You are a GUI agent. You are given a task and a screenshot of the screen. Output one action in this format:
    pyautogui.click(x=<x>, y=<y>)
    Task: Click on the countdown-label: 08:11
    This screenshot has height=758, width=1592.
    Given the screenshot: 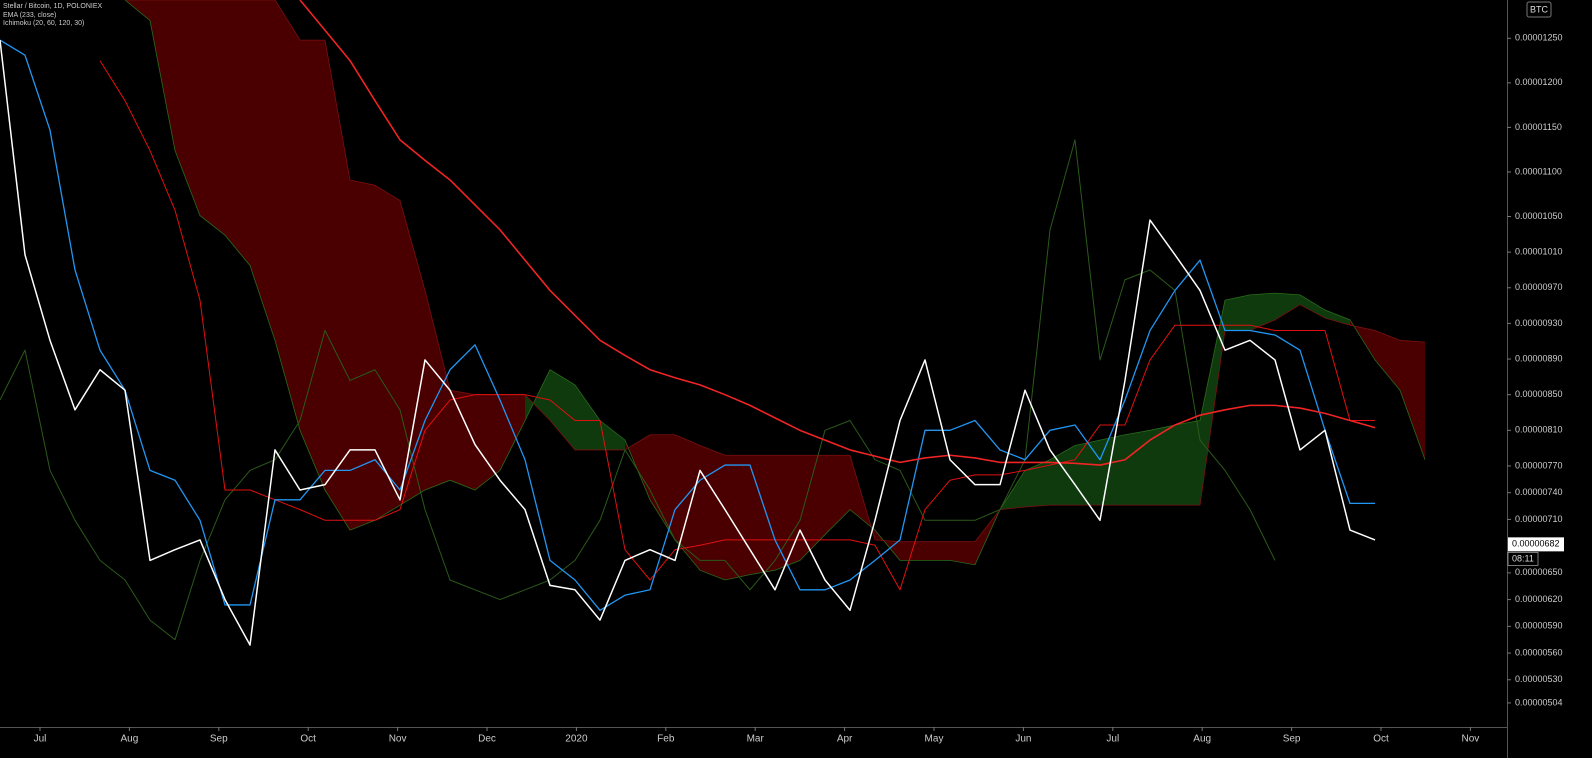 What is the action you would take?
    pyautogui.click(x=1523, y=559)
    